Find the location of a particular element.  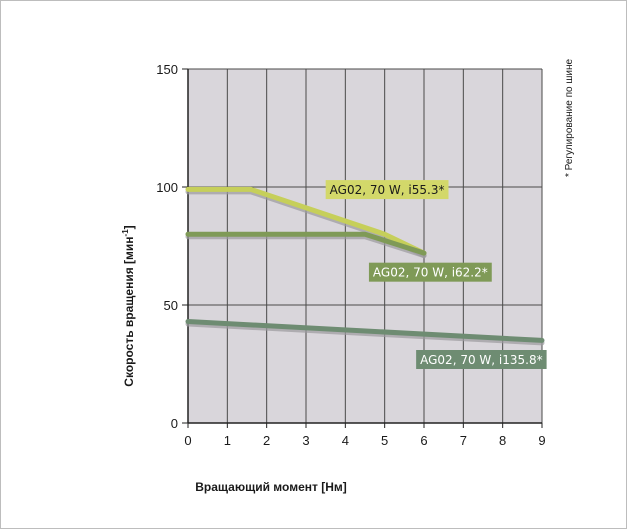

x-tick-label: 1 is located at coordinates (227, 440).